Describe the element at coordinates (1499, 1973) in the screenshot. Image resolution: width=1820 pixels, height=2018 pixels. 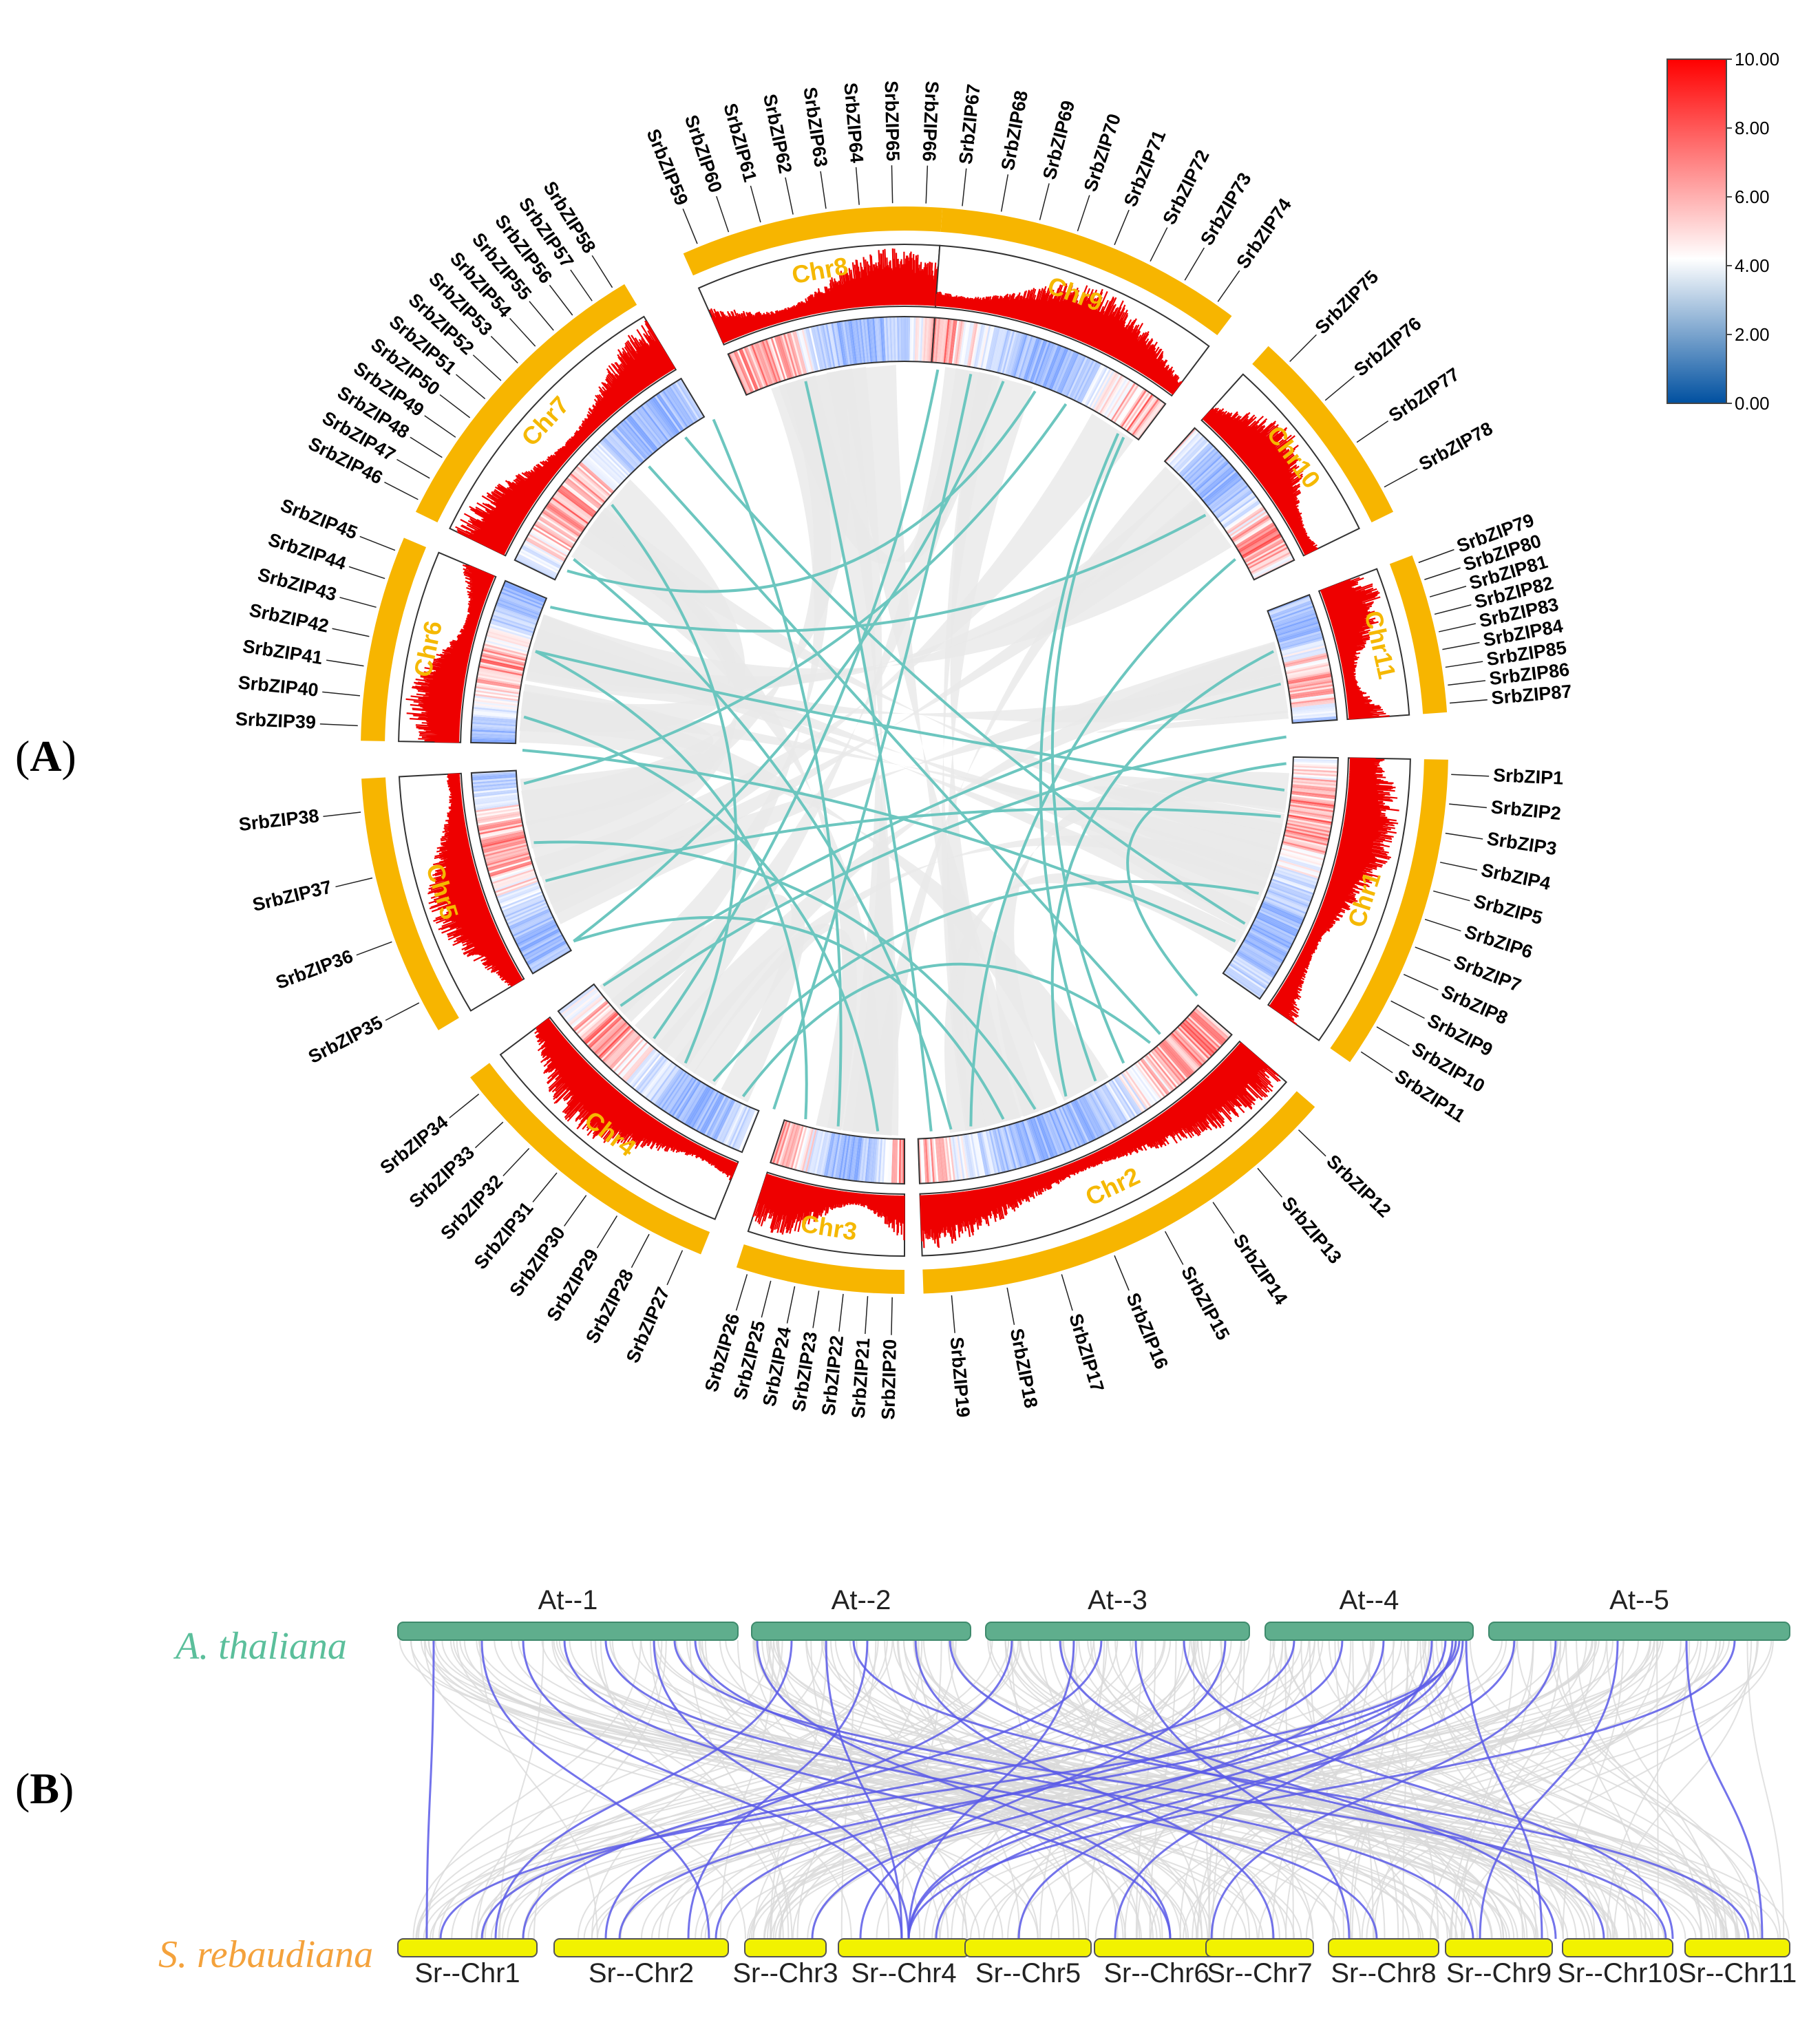
I see `stevia-chromosome-label: Sr--Chr9` at that location.